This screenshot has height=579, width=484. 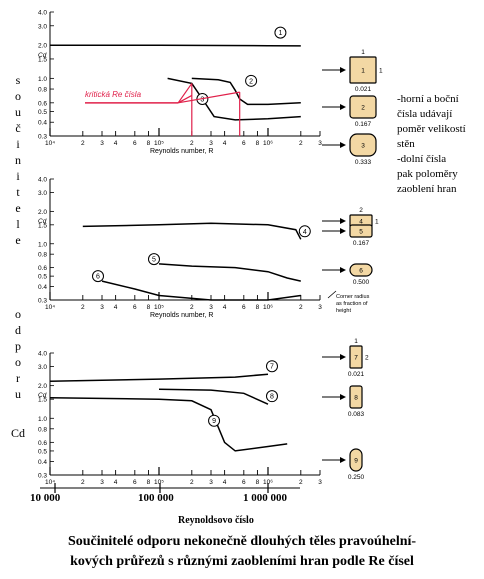 I want to click on shape-side-ratio: 2, so click(x=367, y=358).